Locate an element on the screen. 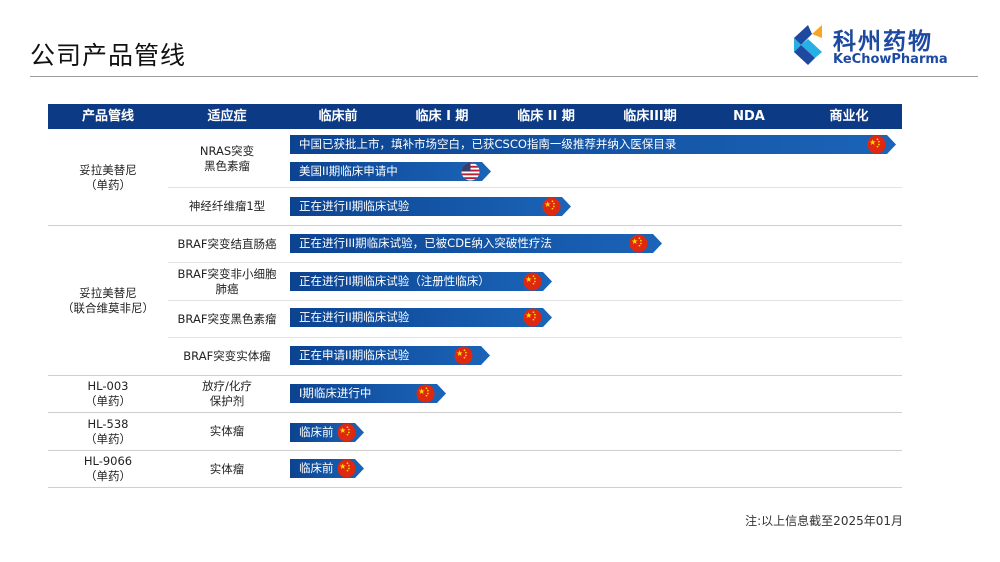 The image size is (1000, 562). header-phase1: 临床 I 期 is located at coordinates (442, 116).